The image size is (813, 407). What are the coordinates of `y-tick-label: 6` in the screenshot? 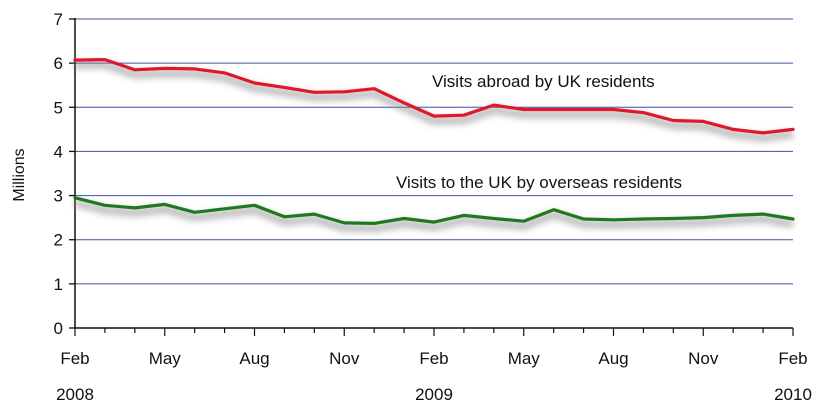 It's located at (58, 63).